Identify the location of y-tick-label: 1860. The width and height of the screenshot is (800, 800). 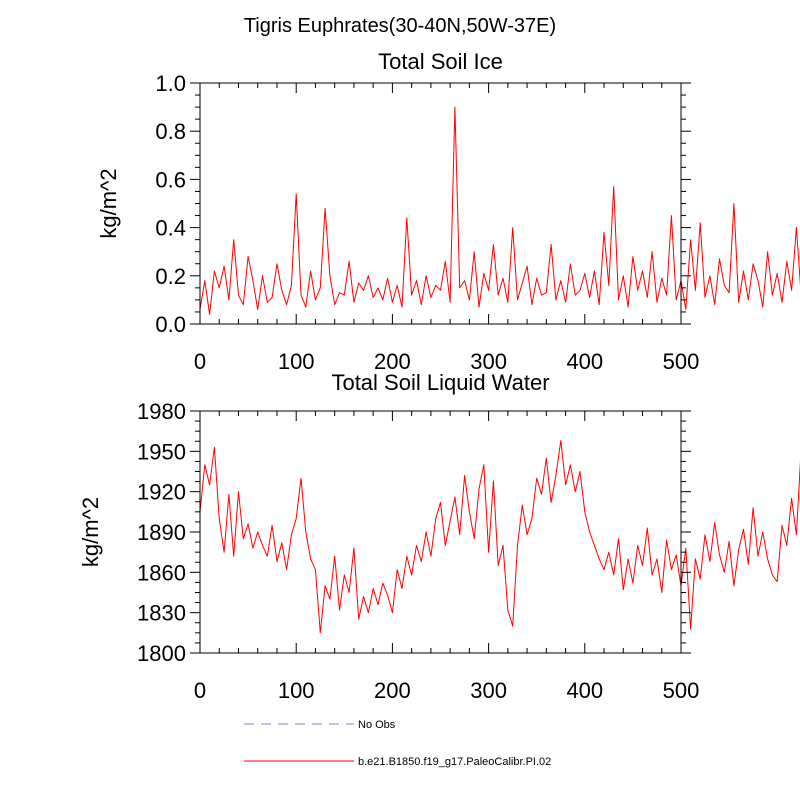
(161, 572).